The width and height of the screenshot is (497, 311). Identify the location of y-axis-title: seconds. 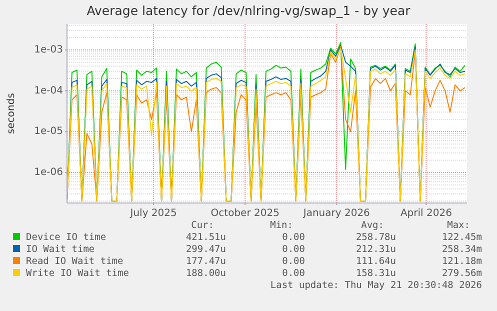
(11, 113).